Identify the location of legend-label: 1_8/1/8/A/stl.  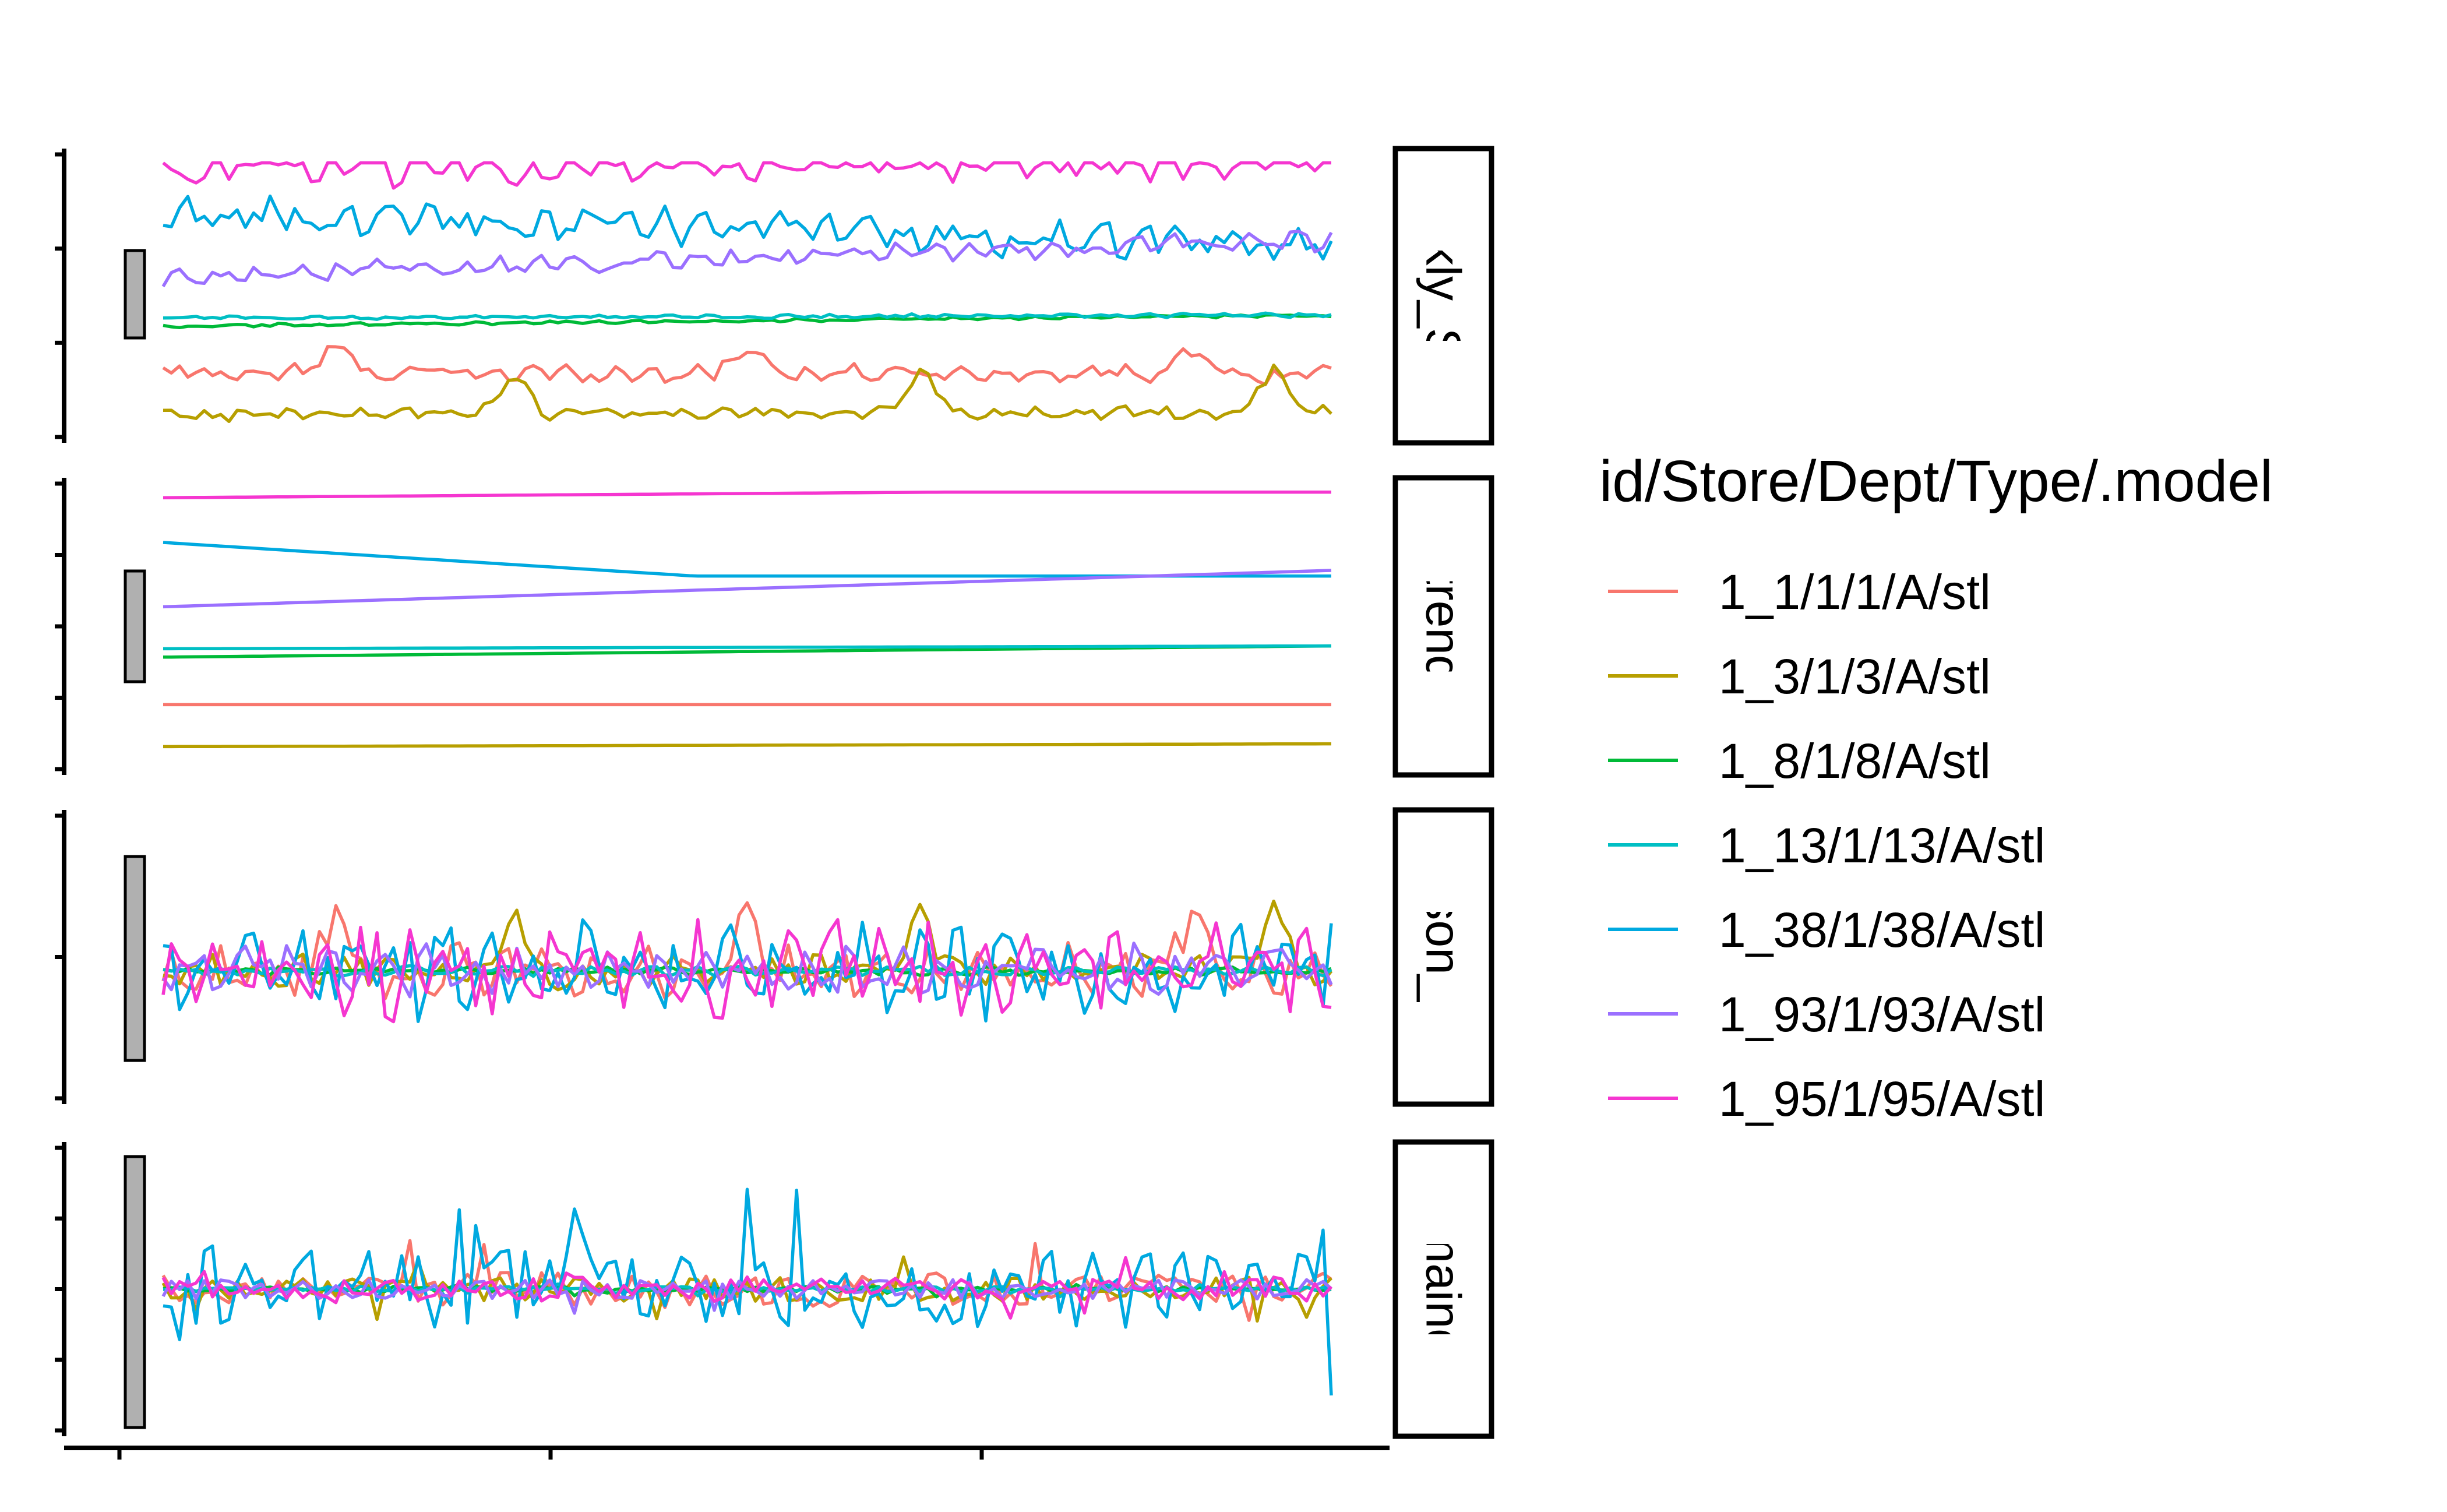
(1855, 761).